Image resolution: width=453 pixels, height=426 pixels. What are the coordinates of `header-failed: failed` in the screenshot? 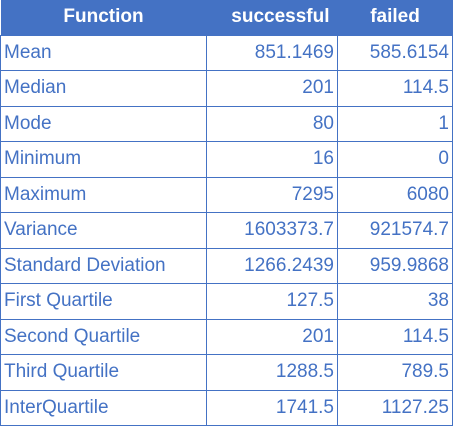 It's located at (395, 17).